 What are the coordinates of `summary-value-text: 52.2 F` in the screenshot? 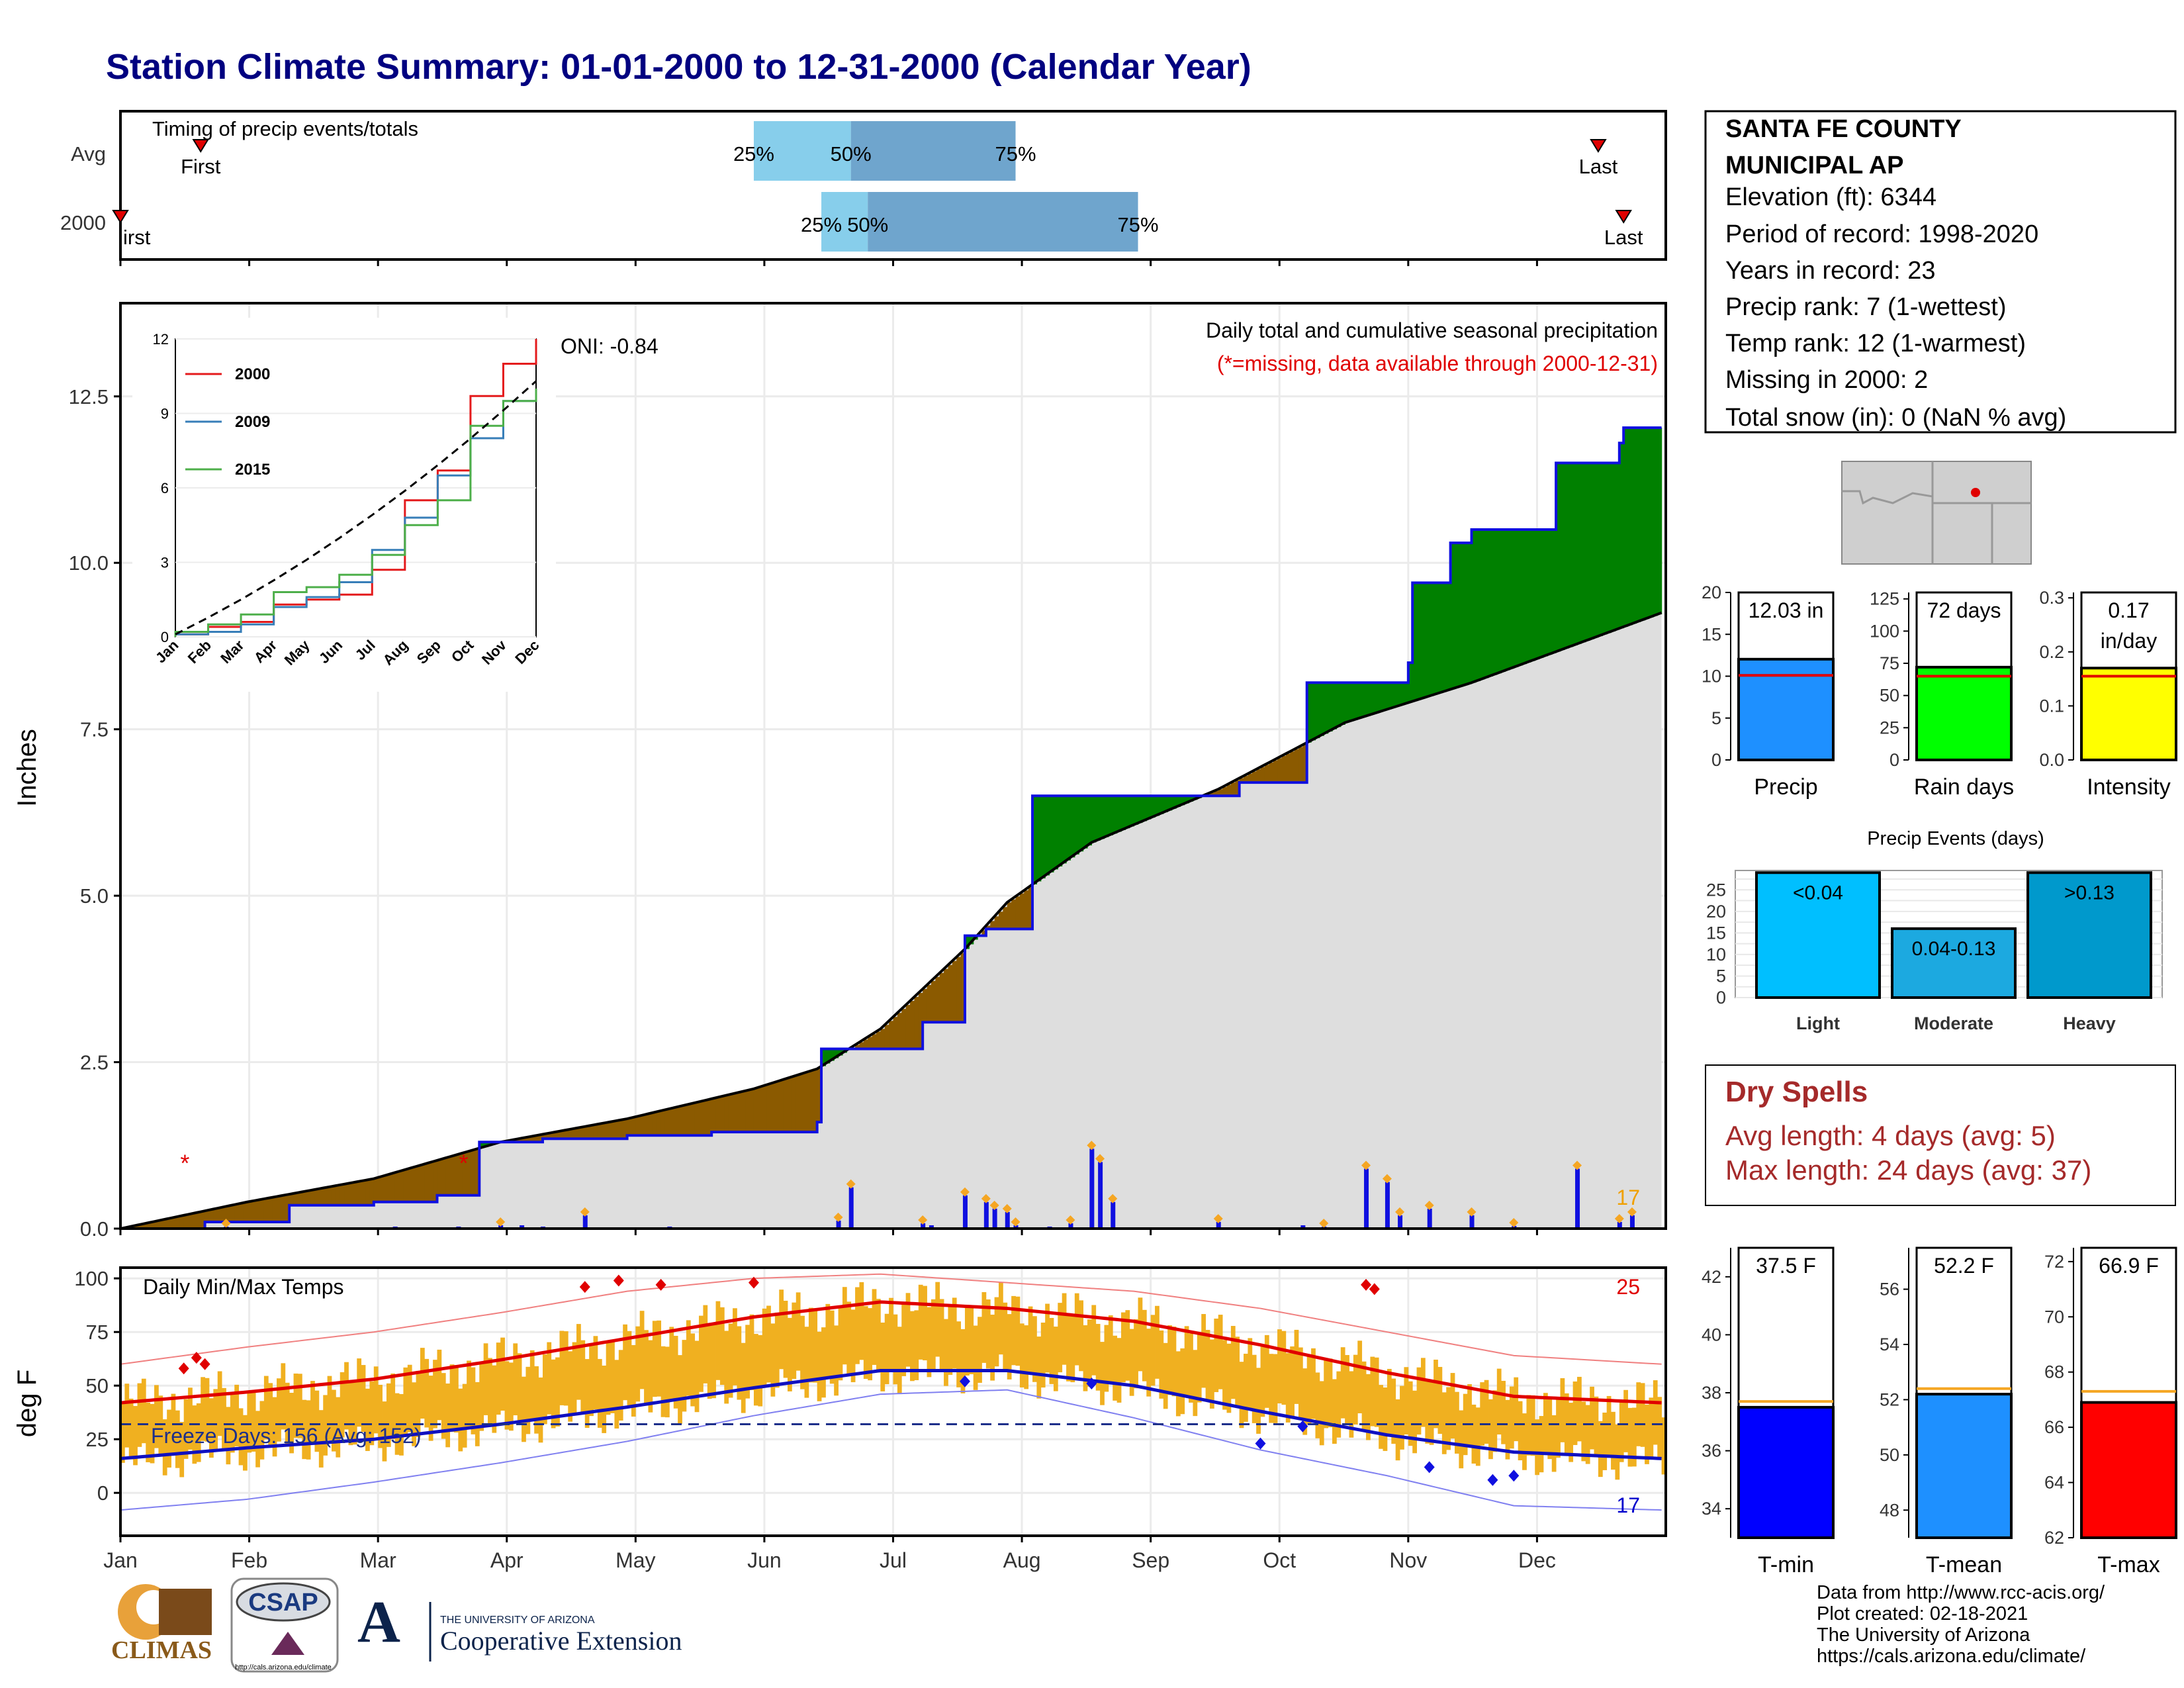 It's located at (1964, 1266).